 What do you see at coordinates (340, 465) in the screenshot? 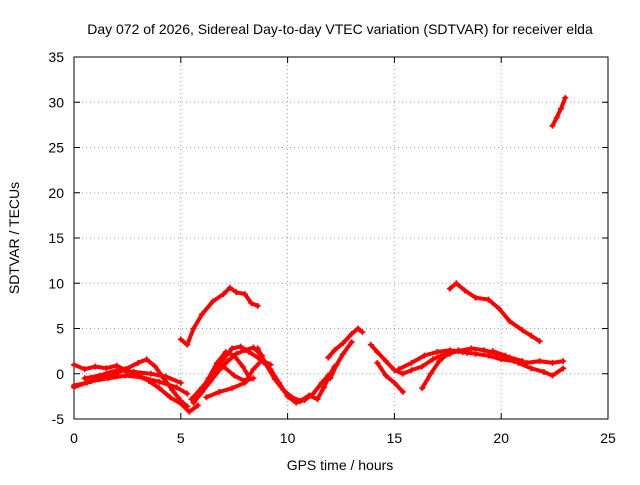
I see `x-axis-label: GPS time / hours` at bounding box center [340, 465].